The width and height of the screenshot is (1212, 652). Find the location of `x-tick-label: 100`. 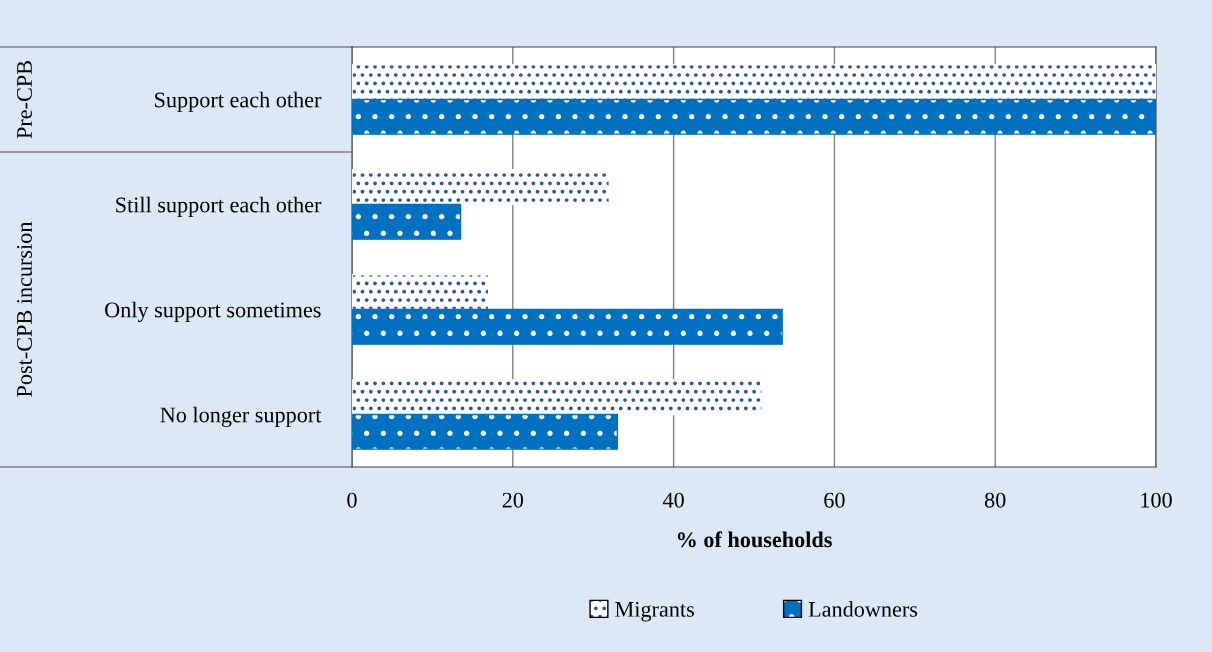

x-tick-label: 100 is located at coordinates (1156, 500).